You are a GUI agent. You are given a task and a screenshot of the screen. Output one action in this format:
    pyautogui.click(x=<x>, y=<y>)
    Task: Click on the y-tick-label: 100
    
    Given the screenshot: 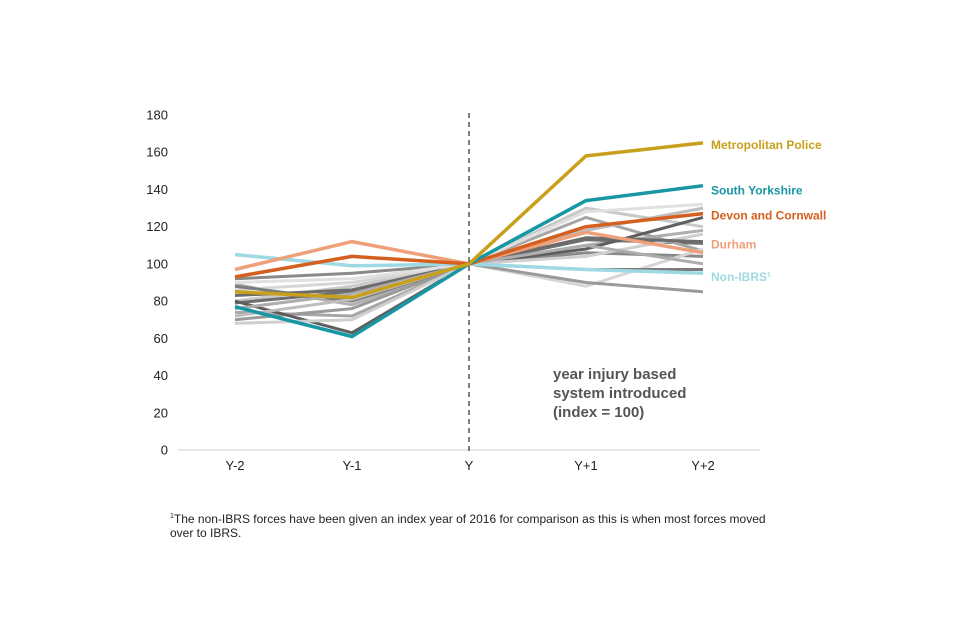 What is the action you would take?
    pyautogui.click(x=157, y=263)
    